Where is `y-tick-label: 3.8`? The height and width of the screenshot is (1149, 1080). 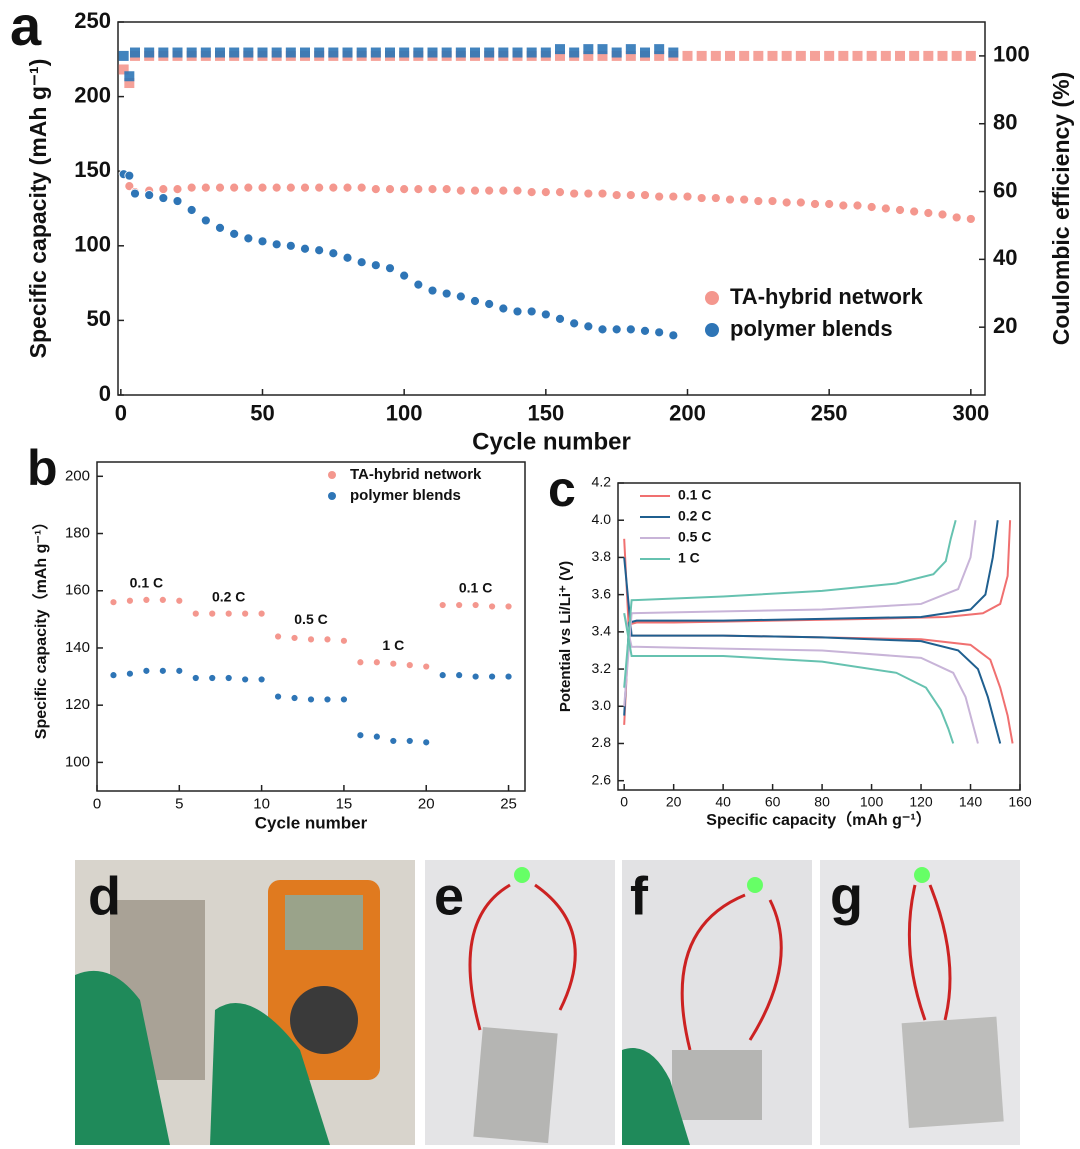
y-tick-label: 3.8 is located at coordinates (602, 556).